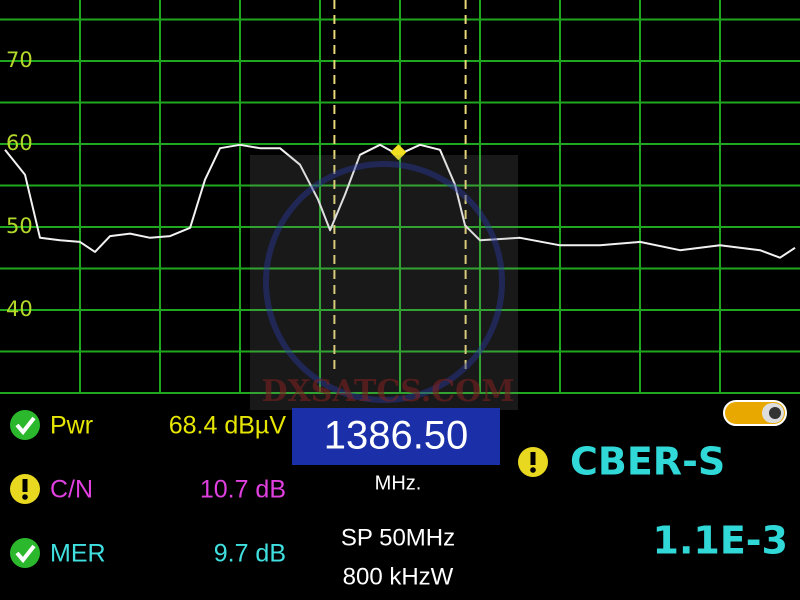 Image resolution: width=800 pixels, height=600 pixels. What do you see at coordinates (19, 226) in the screenshot?
I see `y-tick-label: 50` at bounding box center [19, 226].